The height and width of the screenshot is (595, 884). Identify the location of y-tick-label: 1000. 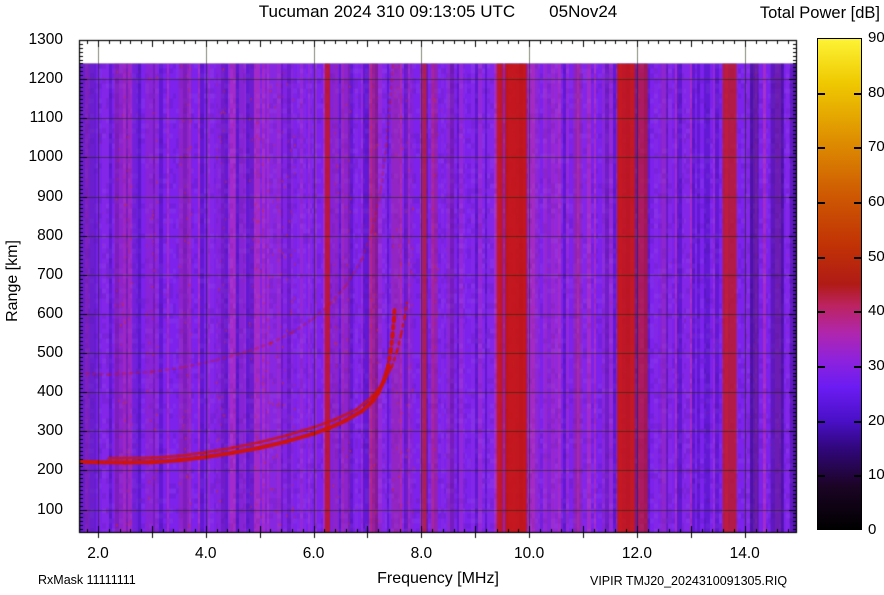
(45, 157).